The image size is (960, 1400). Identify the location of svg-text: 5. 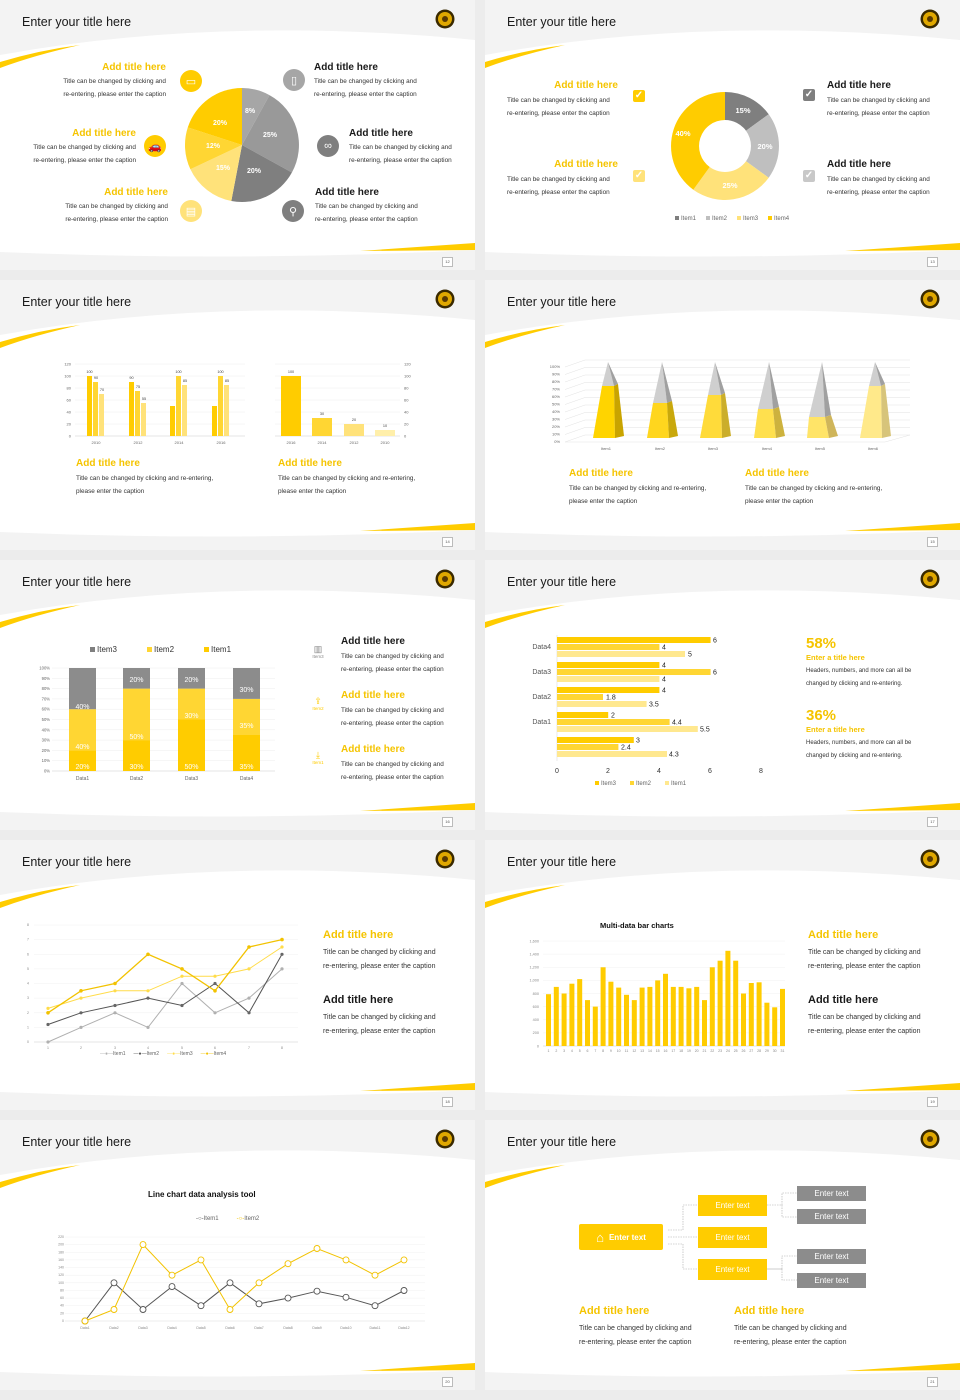
(182, 1048).